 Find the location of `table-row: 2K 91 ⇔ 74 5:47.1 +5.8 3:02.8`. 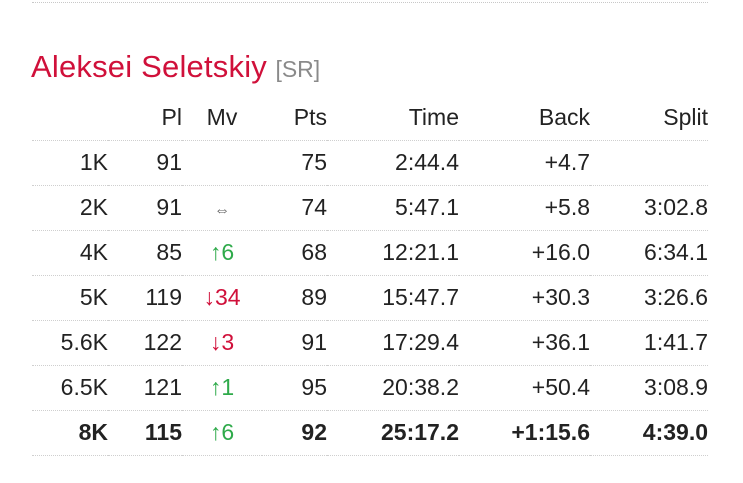

table-row: 2K 91 ⇔ 74 5:47.1 +5.8 3:02.8 is located at coordinates (370, 208).